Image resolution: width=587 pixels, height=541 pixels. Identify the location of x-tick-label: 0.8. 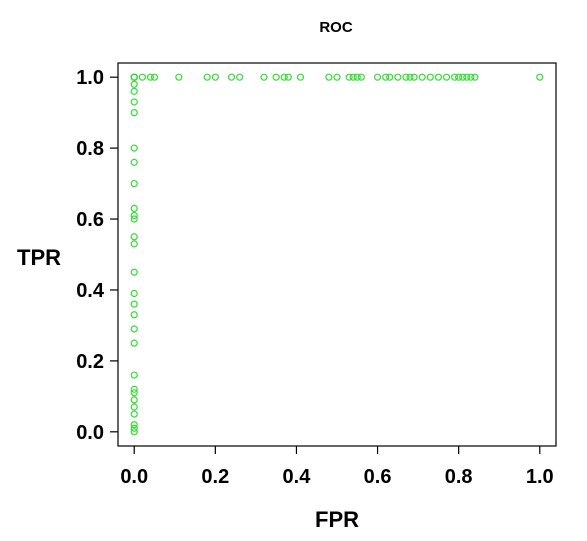
(459, 477).